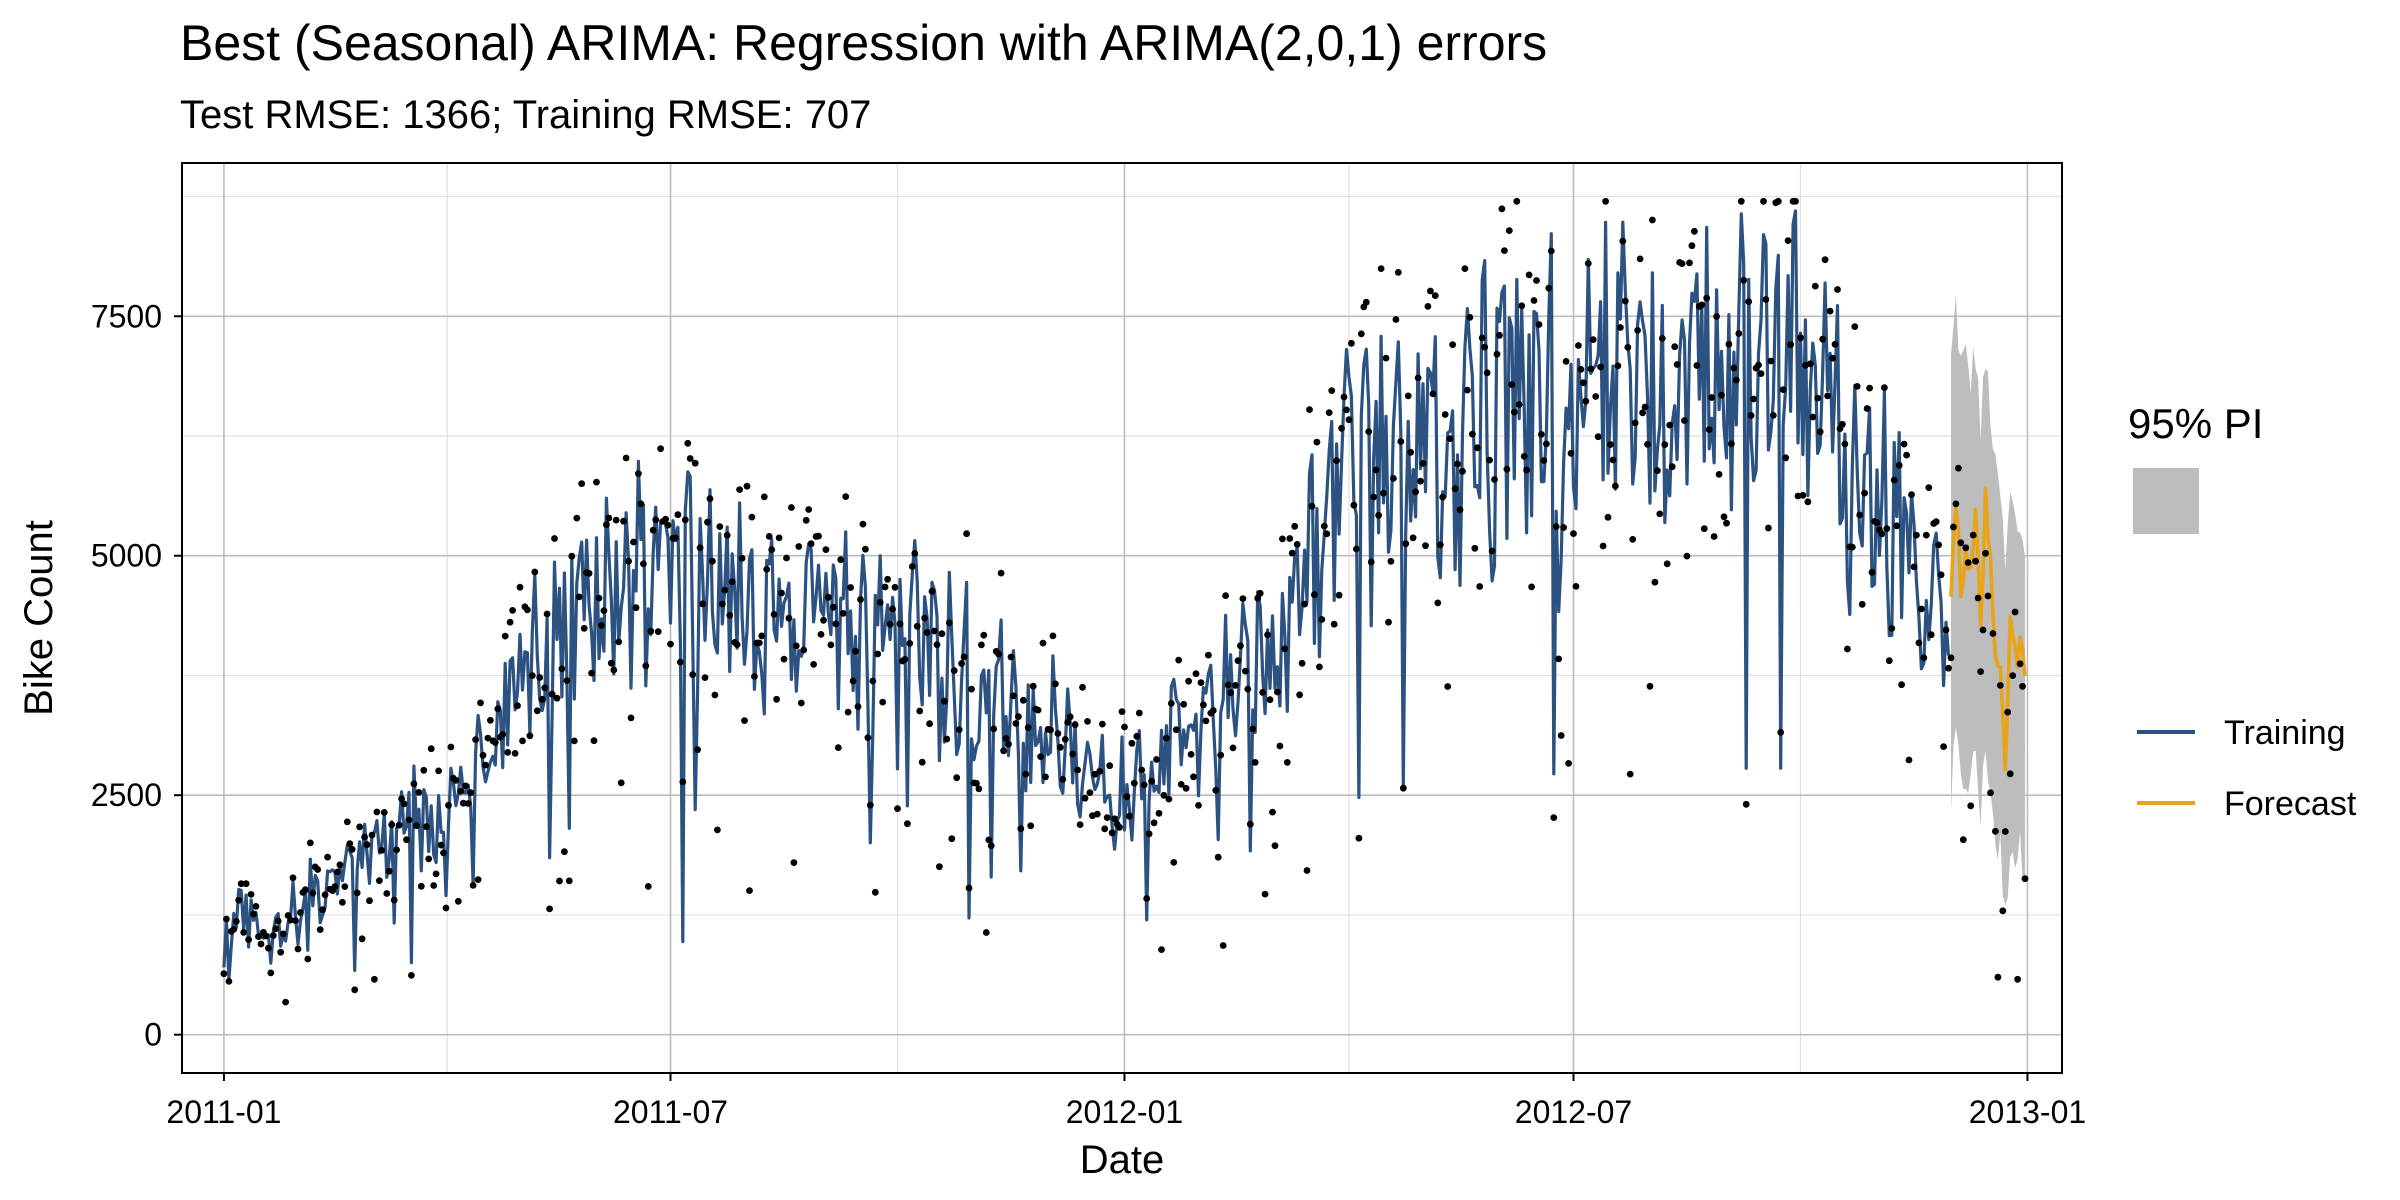 The height and width of the screenshot is (1200, 2400). I want to click on chart-subtitle: Test RMSE: 1366; Training RMSE: 707, so click(525, 115).